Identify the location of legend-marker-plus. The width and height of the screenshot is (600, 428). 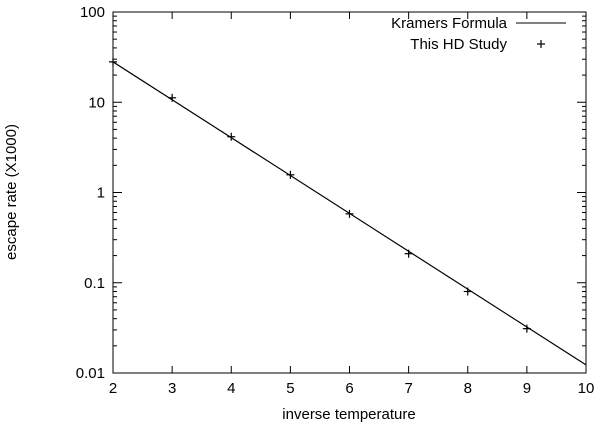
(541, 44).